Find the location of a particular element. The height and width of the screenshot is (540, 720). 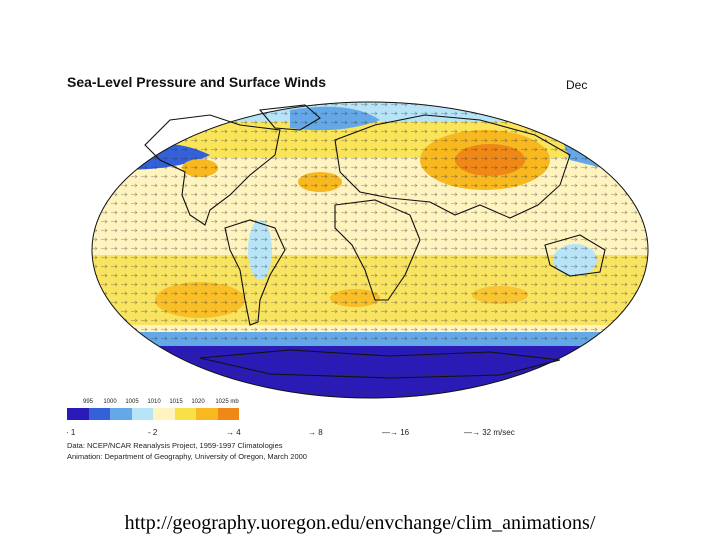

wind-key-8: → 8 is located at coordinates (315, 432).